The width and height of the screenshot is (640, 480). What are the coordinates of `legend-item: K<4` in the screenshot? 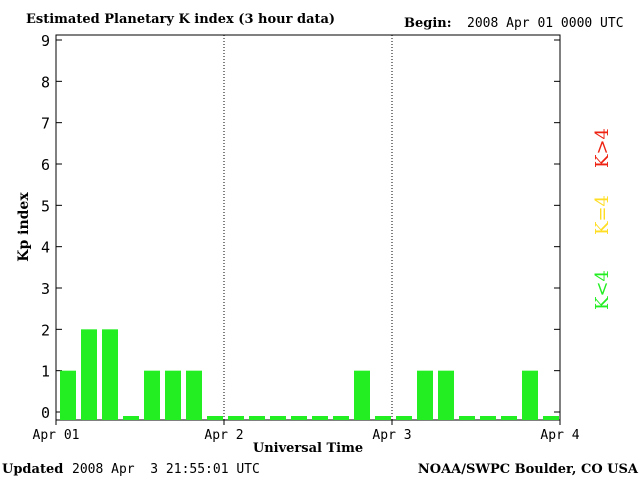 It's located at (602, 290).